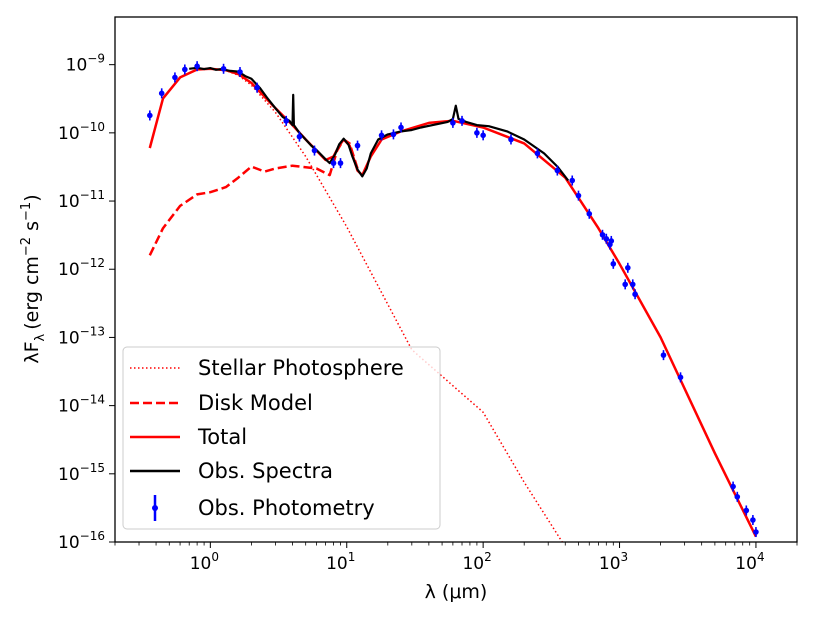 The width and height of the screenshot is (830, 619). Describe the element at coordinates (476, 562) in the screenshot. I see `x-tick-label: 10²` at that location.